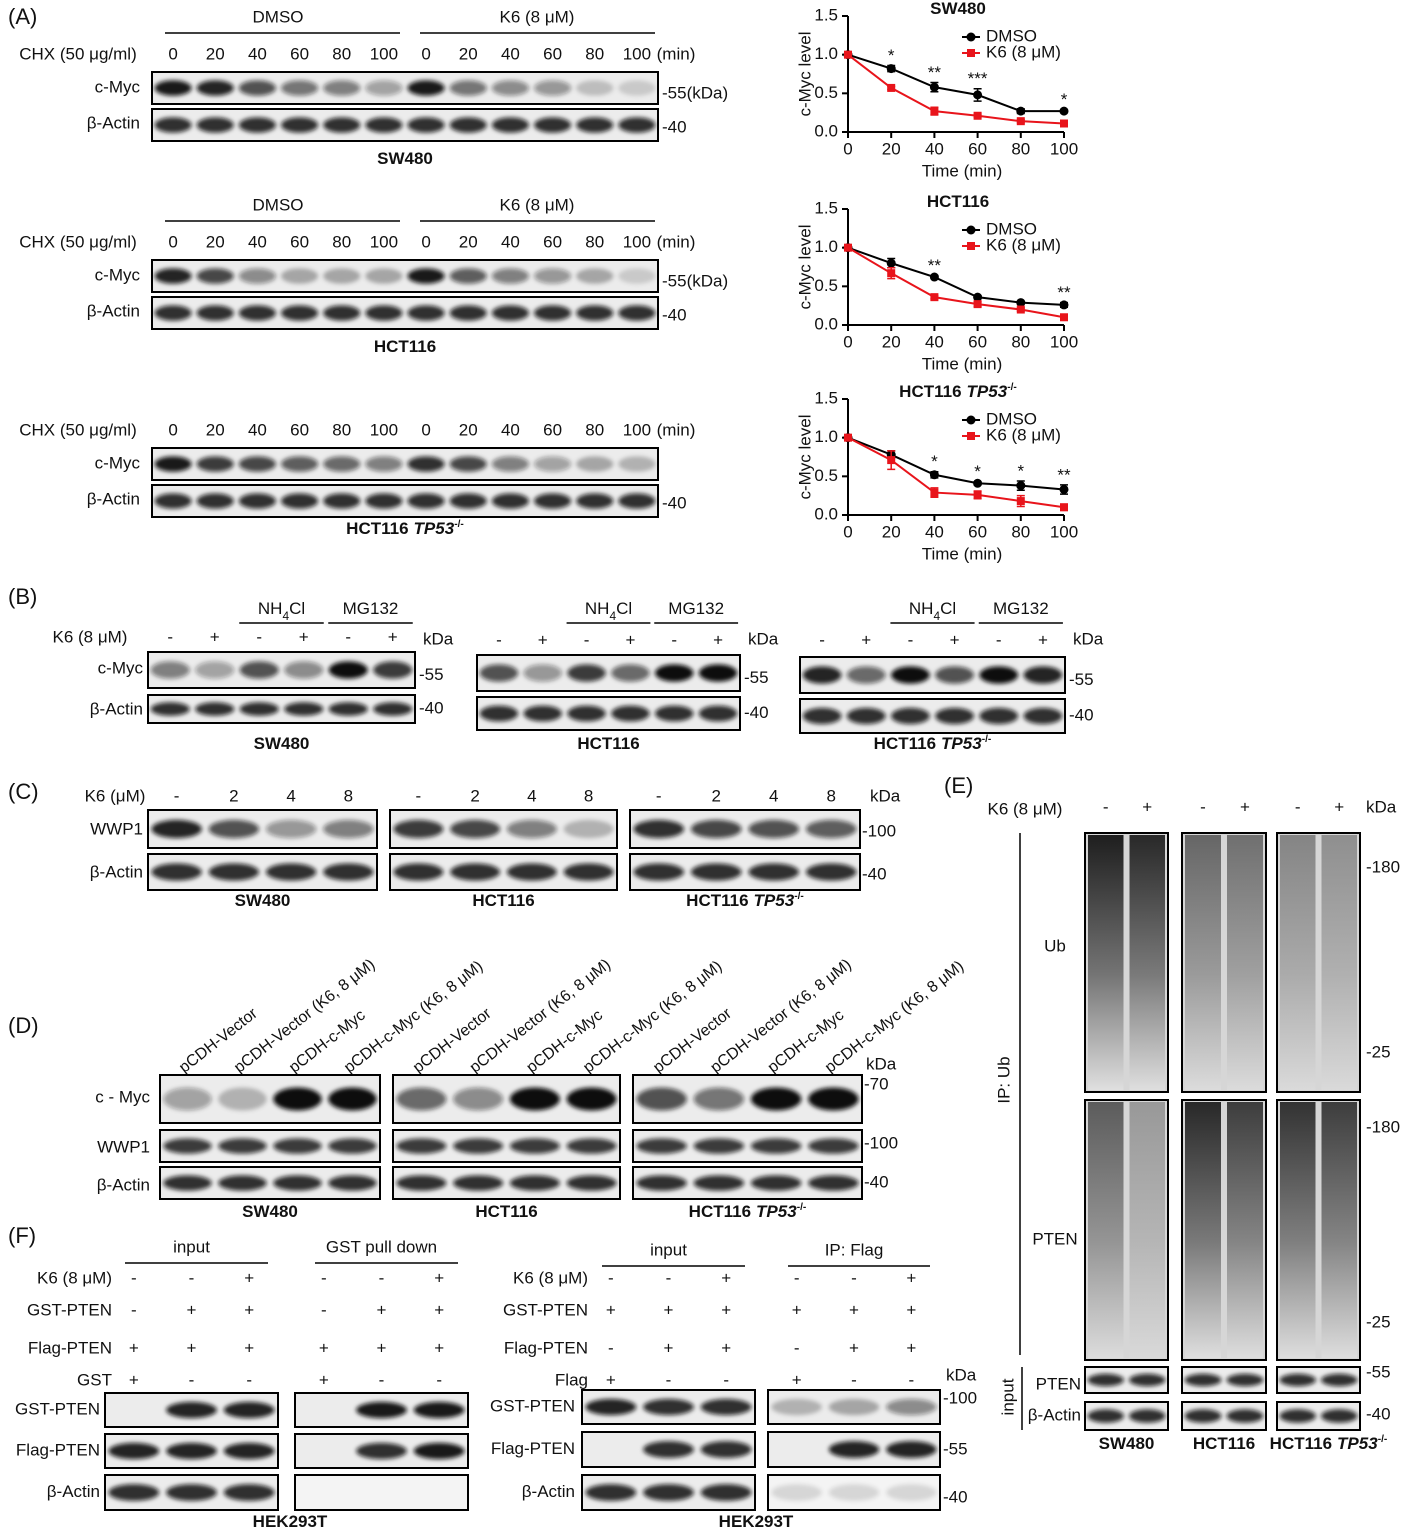 This screenshot has height=1533, width=1406. What do you see at coordinates (987, 739) in the screenshot?
I see `text-part: -/-` at bounding box center [987, 739].